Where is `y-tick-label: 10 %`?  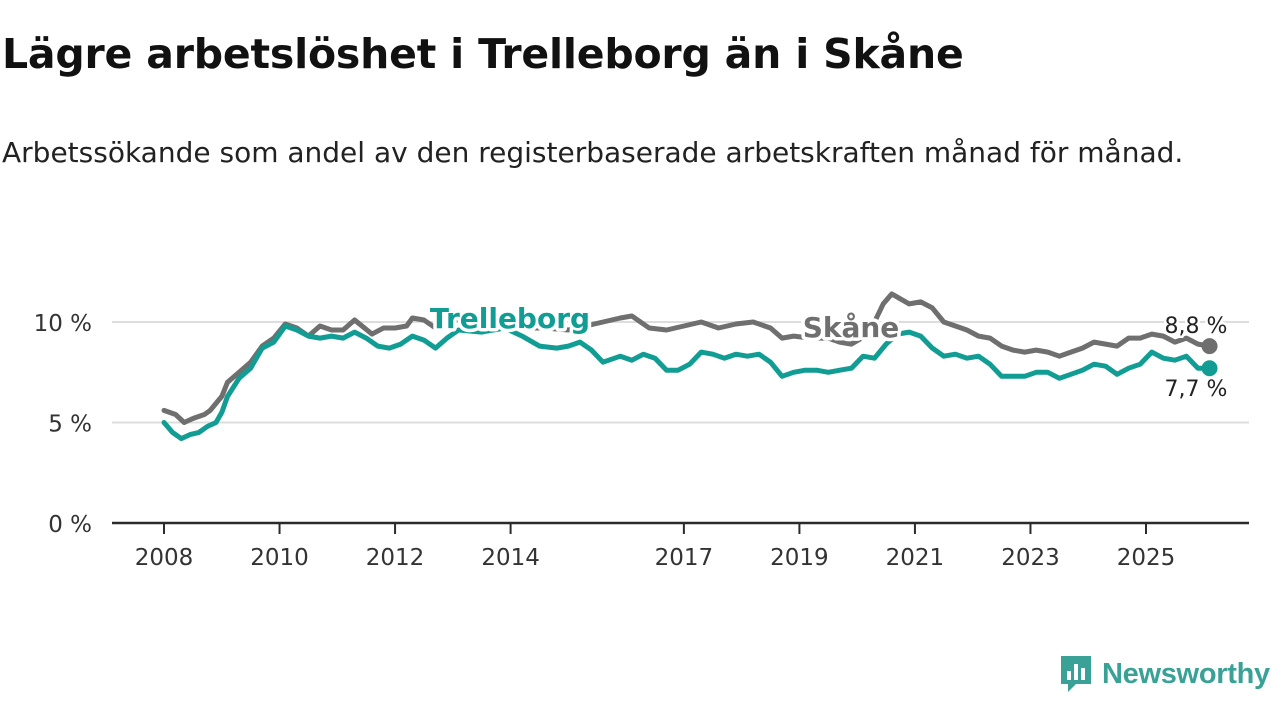
y-tick-label: 10 % is located at coordinates (63, 324).